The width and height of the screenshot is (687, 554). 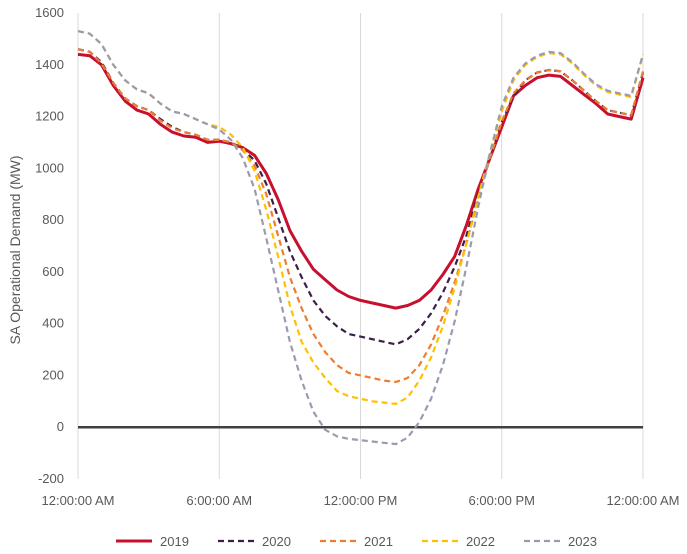 I want to click on y-tick-label: -200, so click(x=51, y=478).